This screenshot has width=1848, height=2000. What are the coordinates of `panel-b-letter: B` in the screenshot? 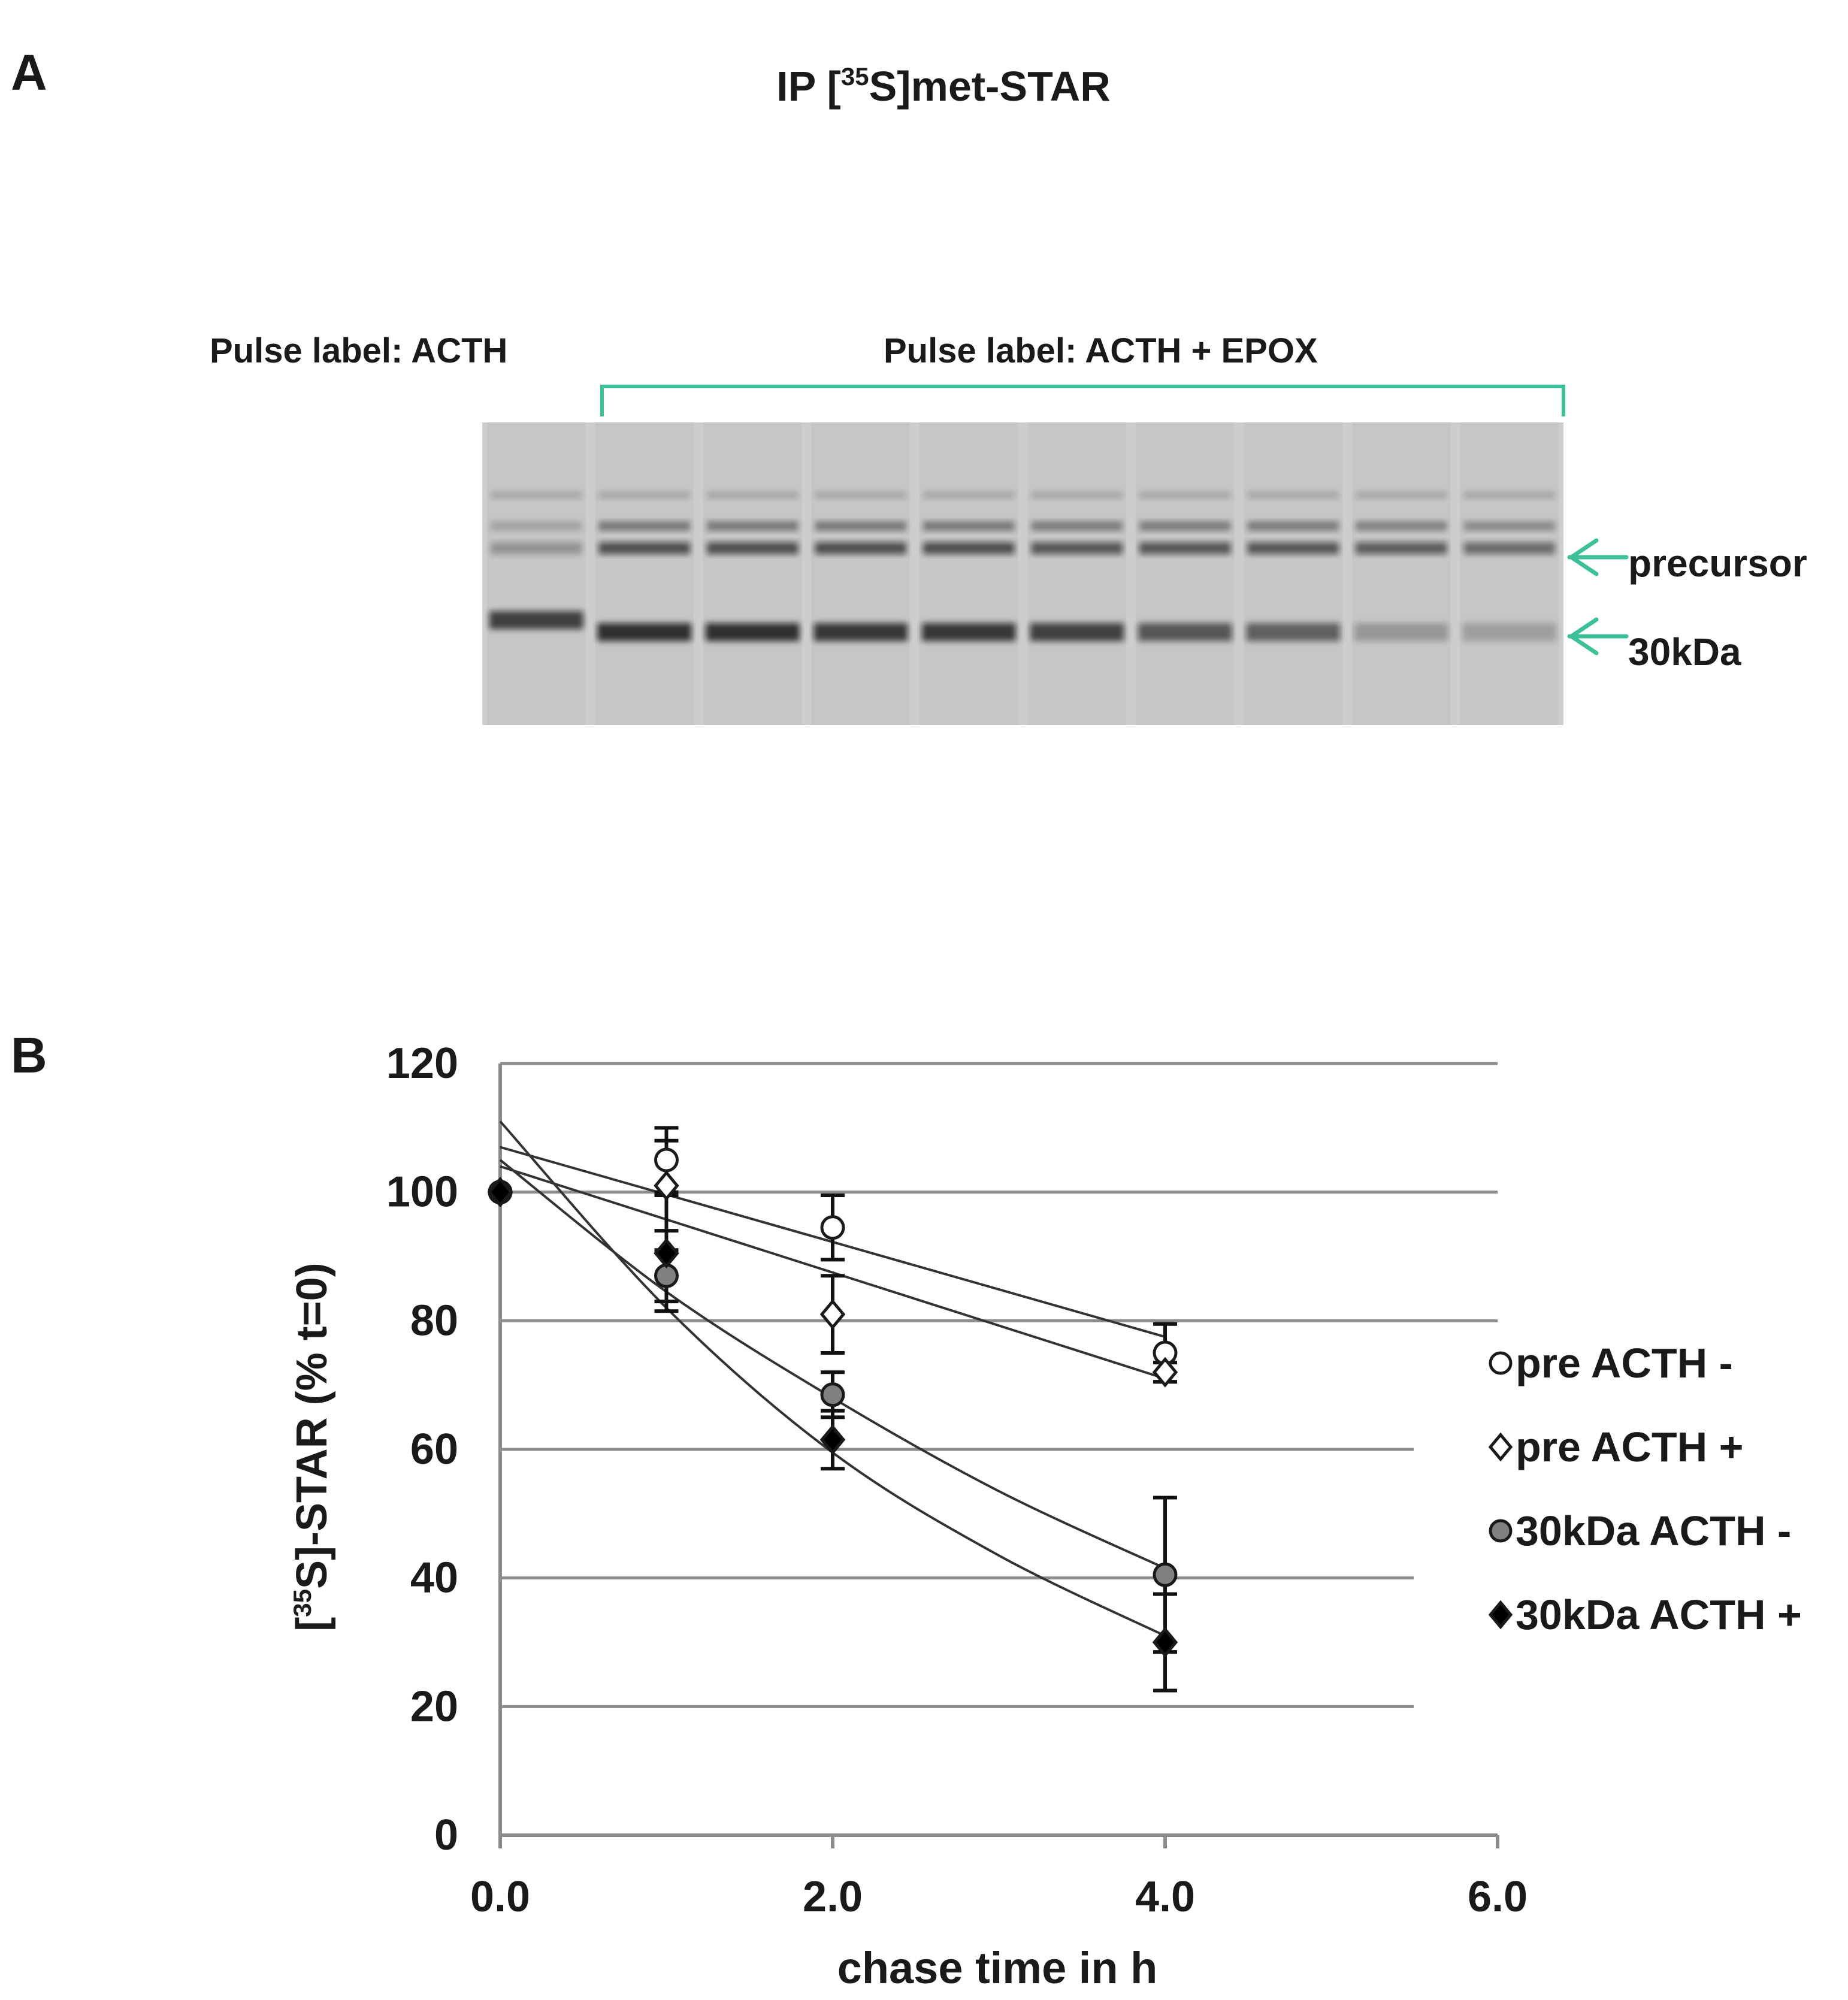 It's located at (29, 1055).